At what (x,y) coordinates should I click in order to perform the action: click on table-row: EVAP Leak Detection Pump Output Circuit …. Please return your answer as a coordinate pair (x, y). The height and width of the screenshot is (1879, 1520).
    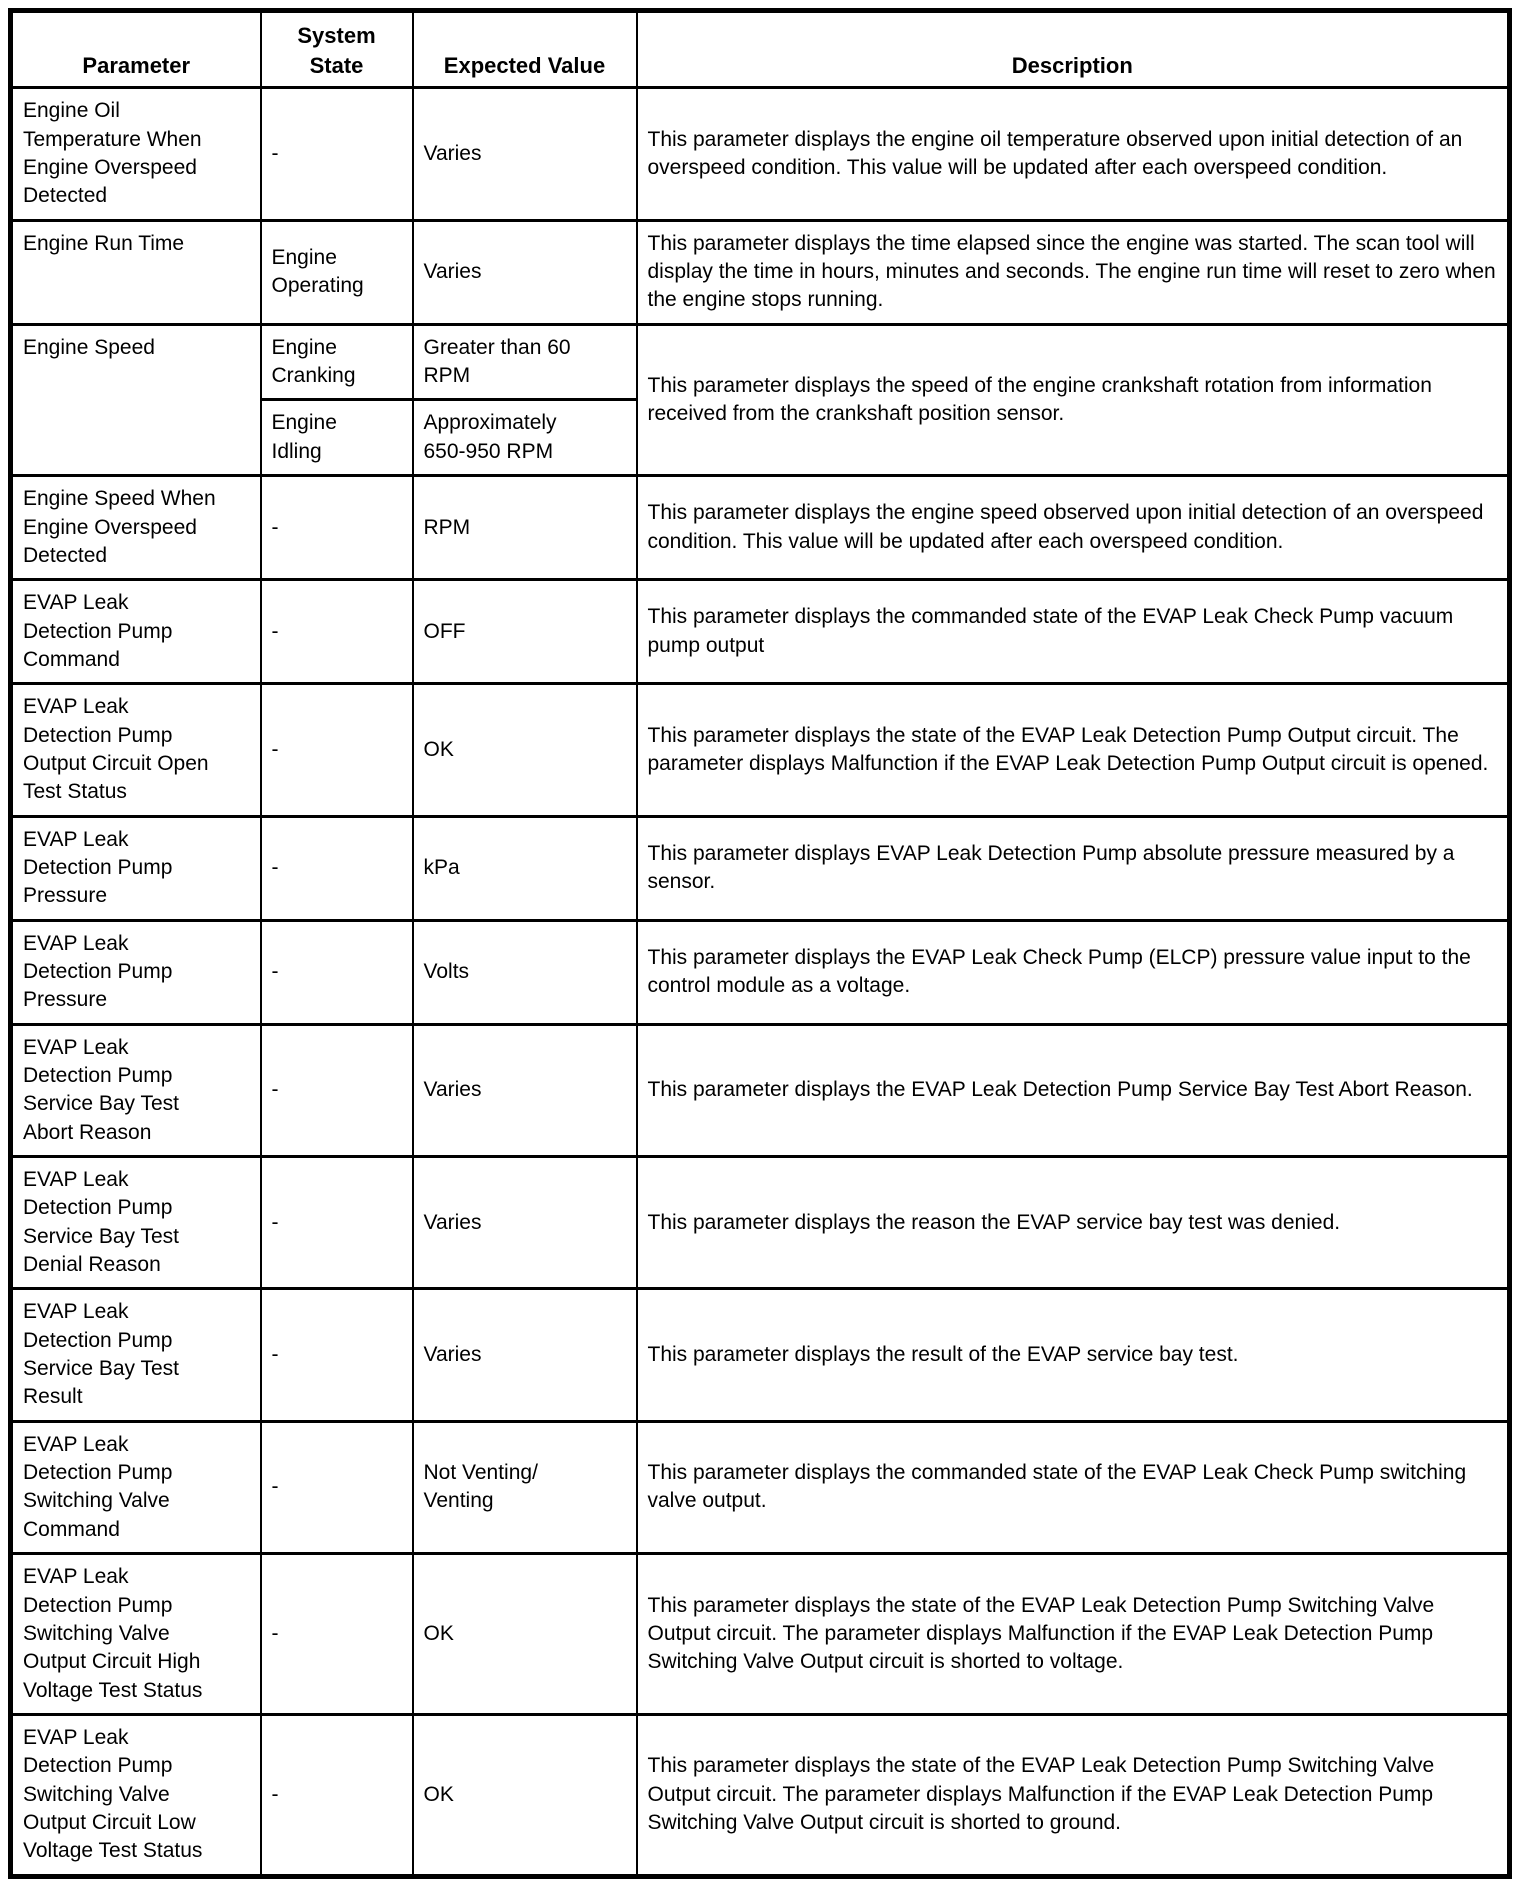
    Looking at the image, I should click on (760, 750).